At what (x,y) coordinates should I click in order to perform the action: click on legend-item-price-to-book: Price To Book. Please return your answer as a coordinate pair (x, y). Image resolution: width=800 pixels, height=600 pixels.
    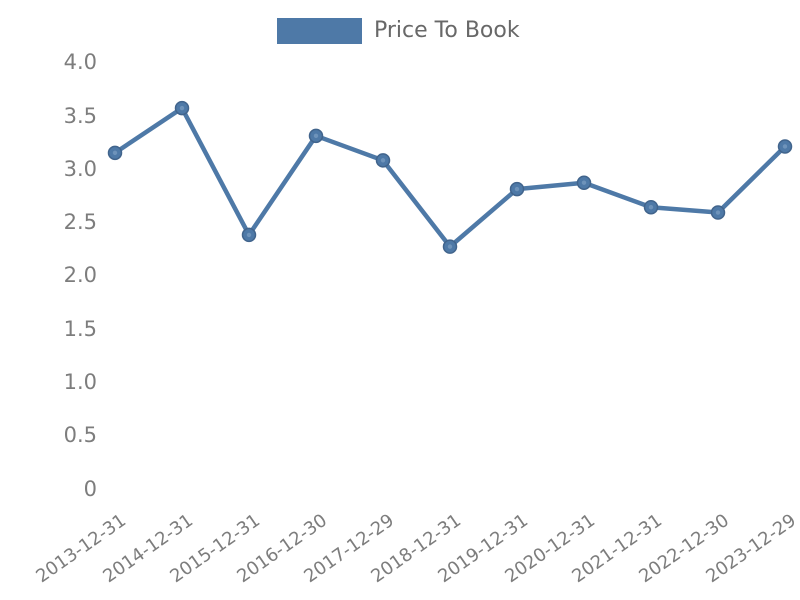
    Looking at the image, I should click on (398, 31).